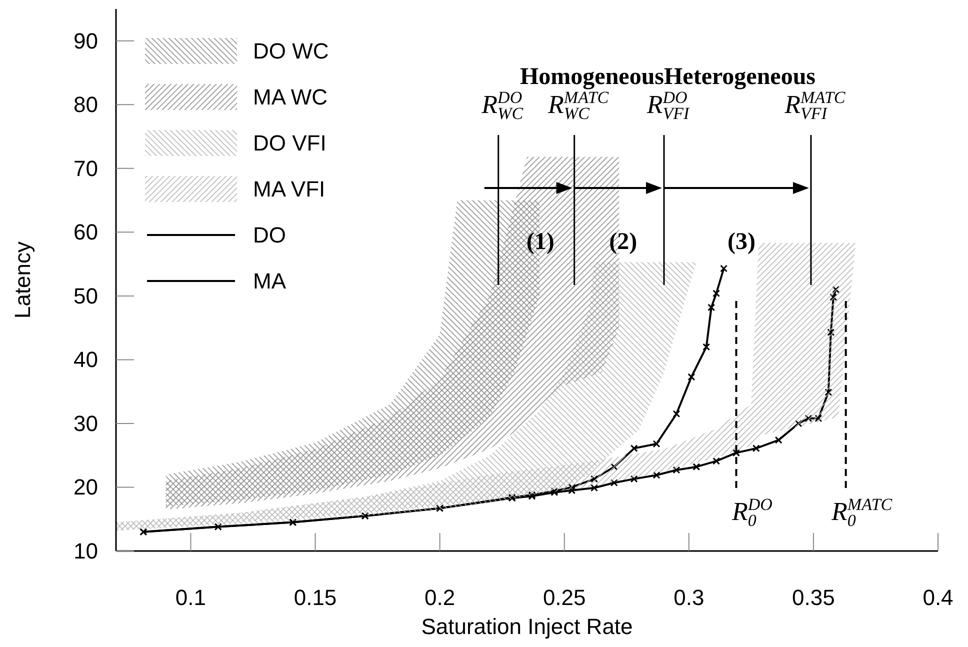 The image size is (968, 647). What do you see at coordinates (741, 242) in the screenshot?
I see `annotation: (3)` at bounding box center [741, 242].